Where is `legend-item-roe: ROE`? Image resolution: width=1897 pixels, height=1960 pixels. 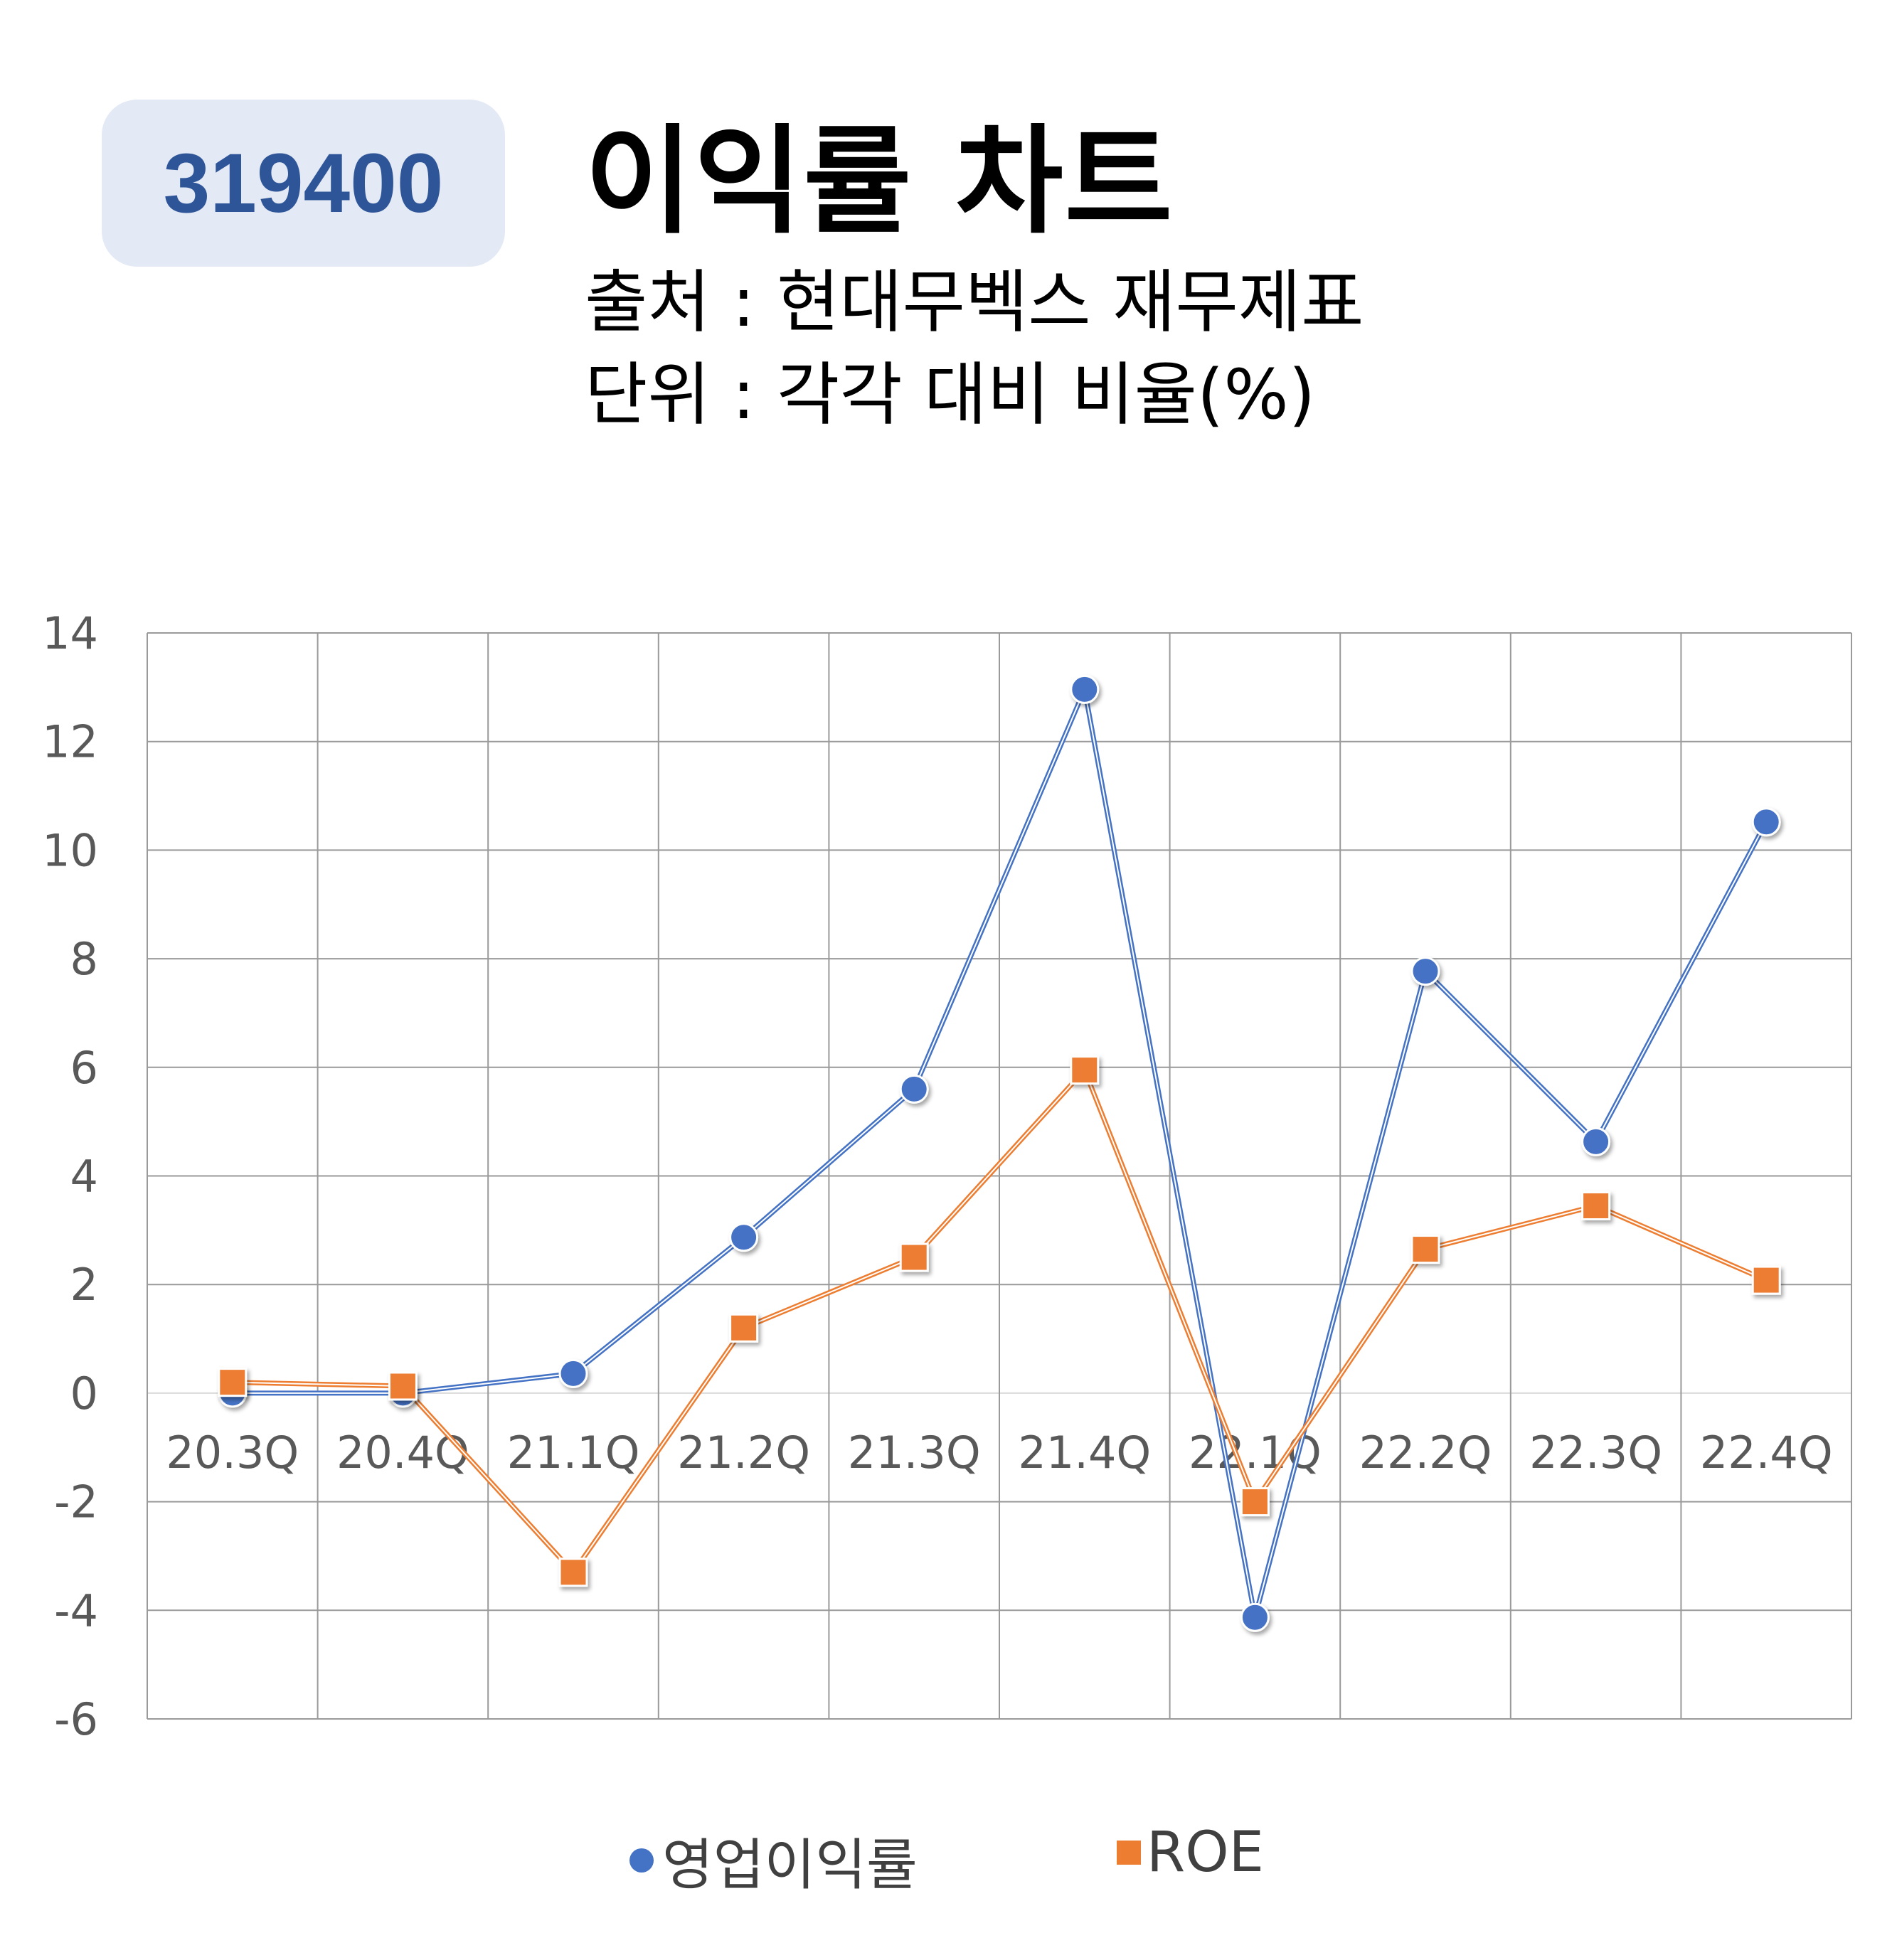
legend-item-roe: ROE is located at coordinates (1190, 1853).